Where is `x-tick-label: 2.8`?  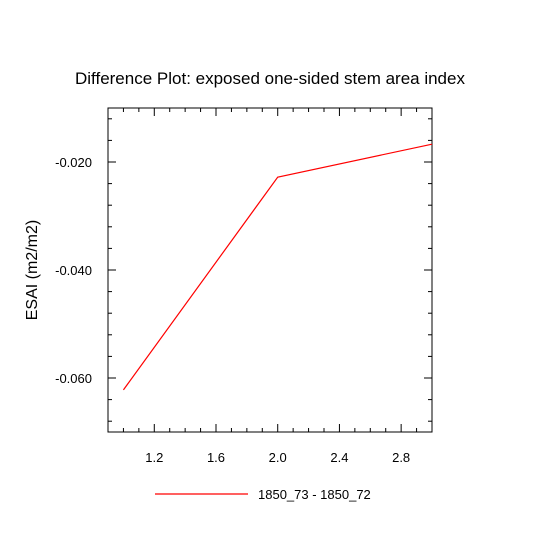 x-tick-label: 2.8 is located at coordinates (401, 457).